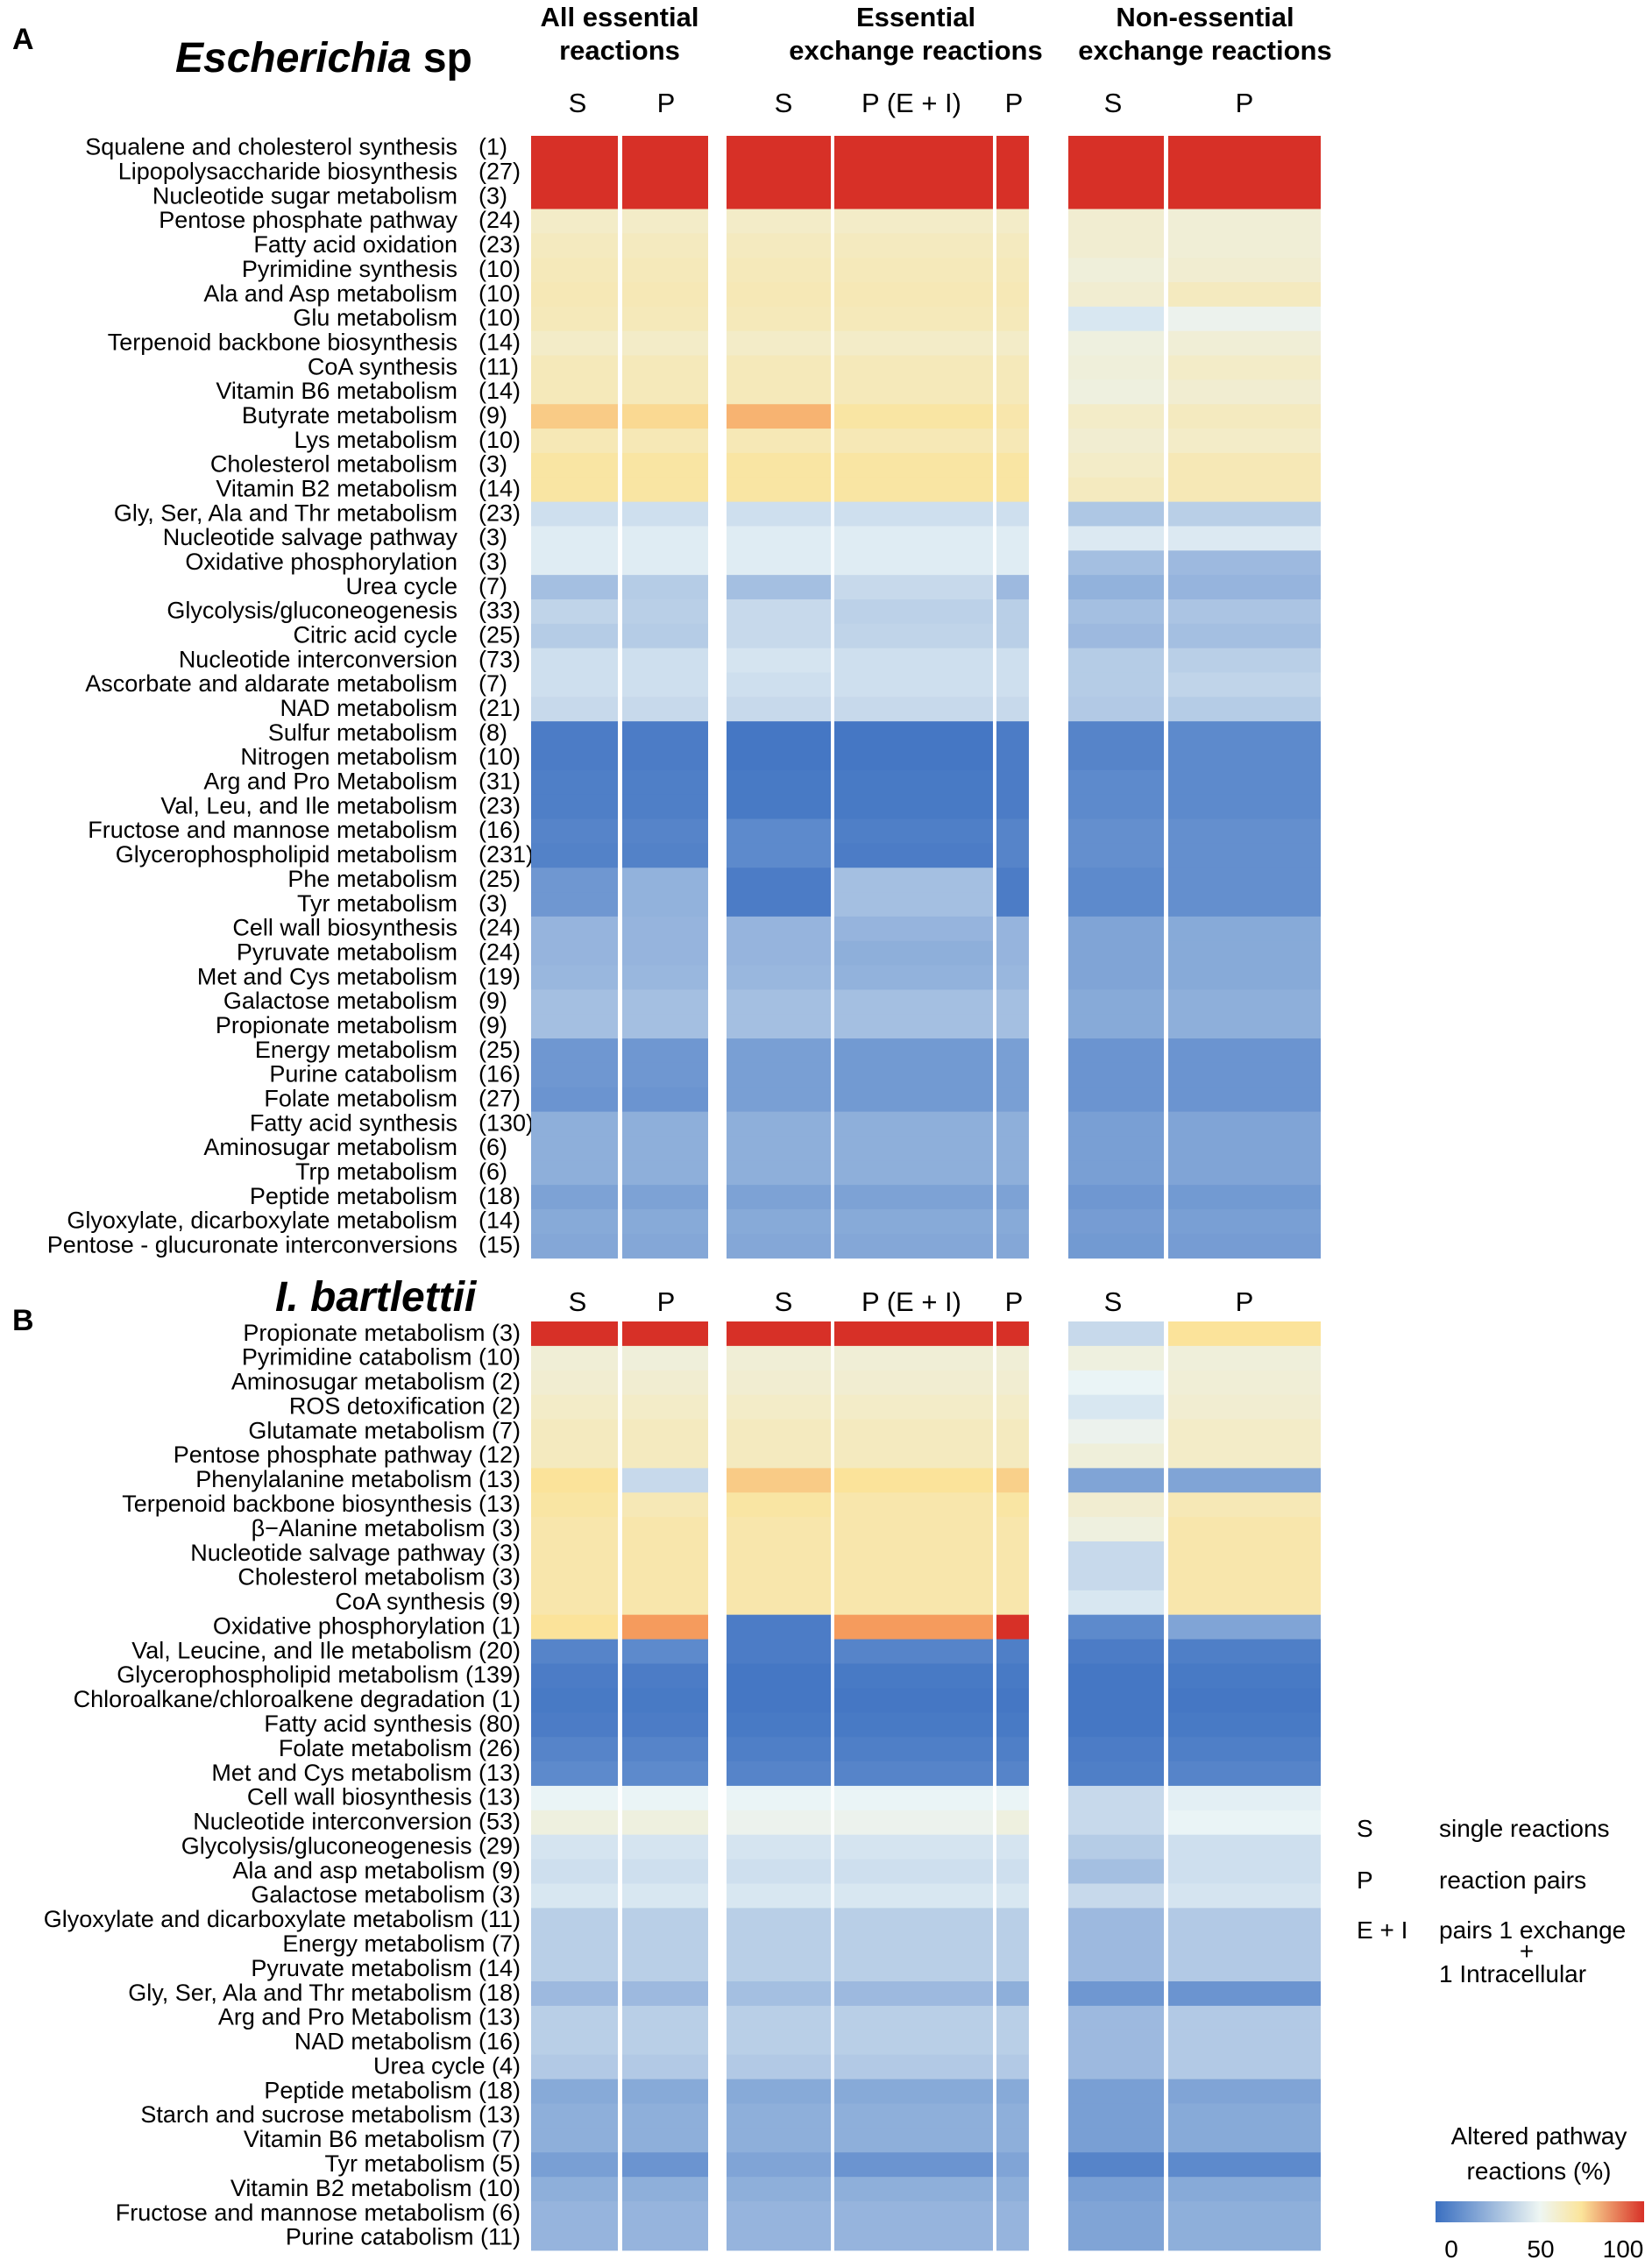  What do you see at coordinates (779, 1100) in the screenshot?
I see `cell-a-folate-metabolism-col2` at bounding box center [779, 1100].